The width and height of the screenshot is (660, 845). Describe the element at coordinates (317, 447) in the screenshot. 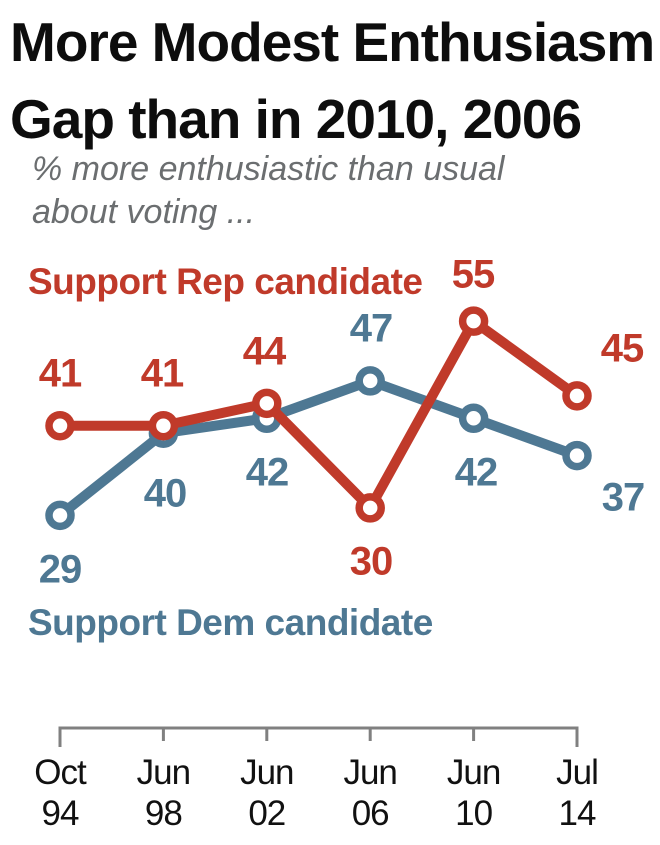

I see `dem-line` at that location.